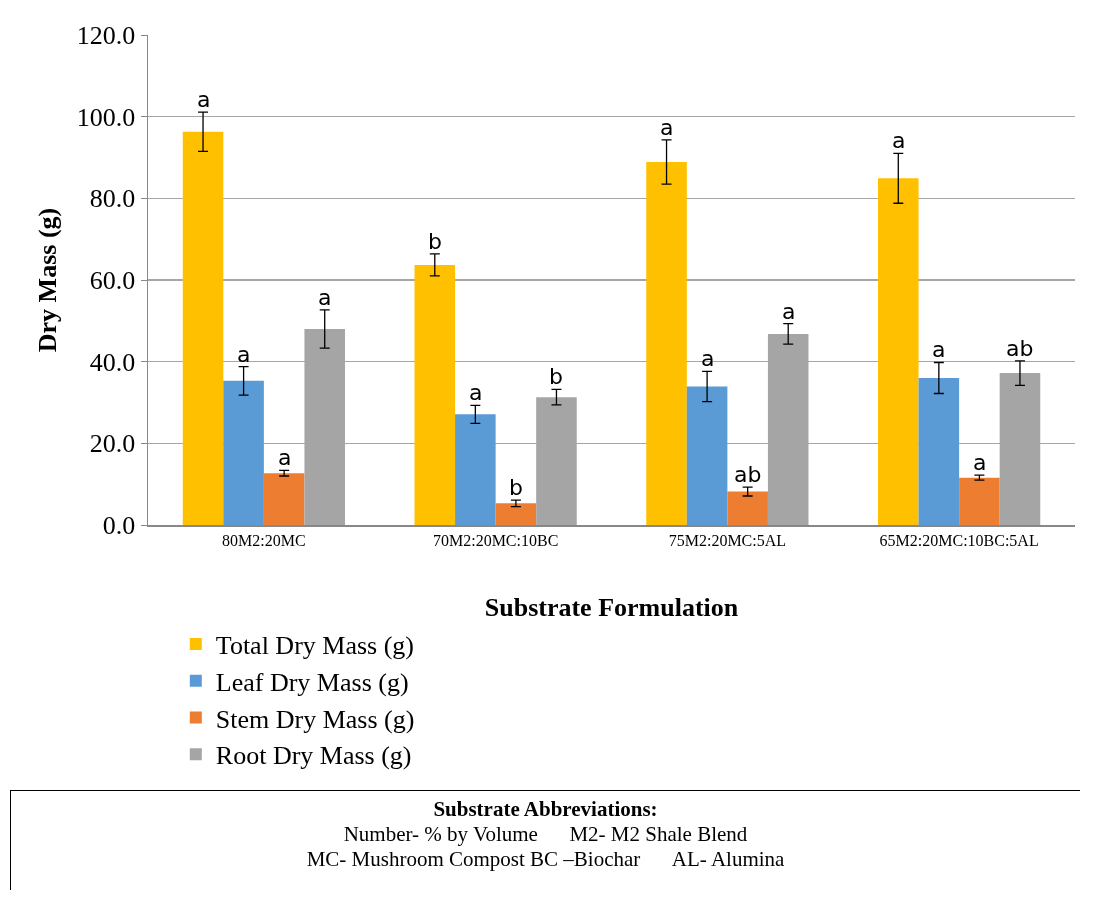  I want to click on x-tick-label: 65M2:20MC:10BC:5AL, so click(959, 540).